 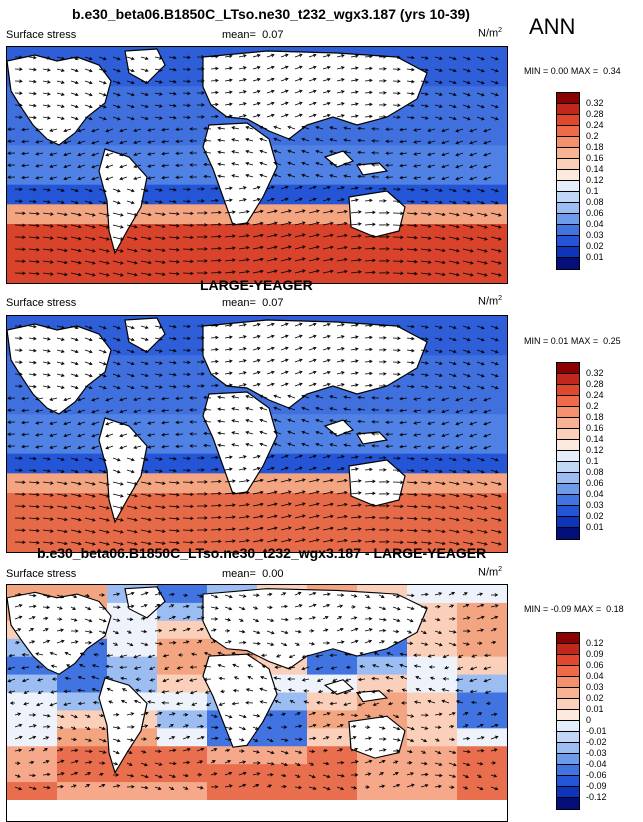 I want to click on panel-1-minmax: MIN = 0.00 MAX = 0.34, so click(x=572, y=71).